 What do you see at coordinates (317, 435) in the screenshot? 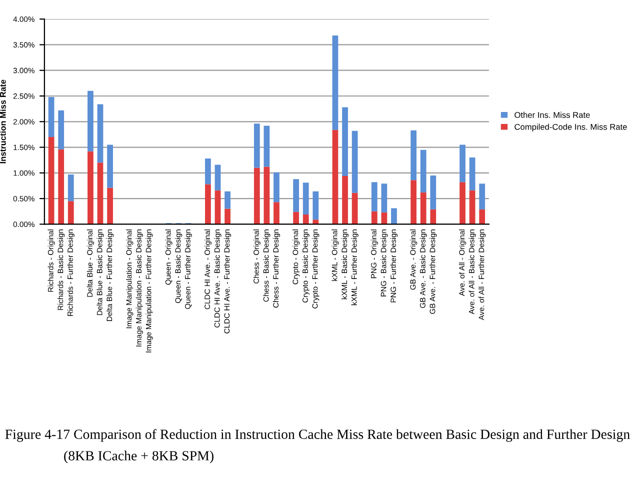
I see `caption: Figure 4-17 Comparison of Reduction in Instruction Cache Miss Rate between Basic Design and Further Design` at bounding box center [317, 435].